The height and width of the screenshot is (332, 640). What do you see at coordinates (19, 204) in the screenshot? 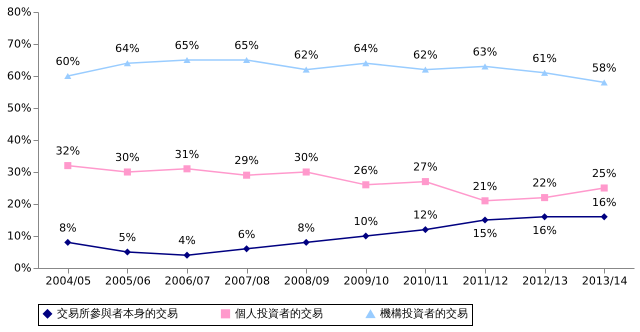
I see `y-tick-label: 20%` at bounding box center [19, 204].